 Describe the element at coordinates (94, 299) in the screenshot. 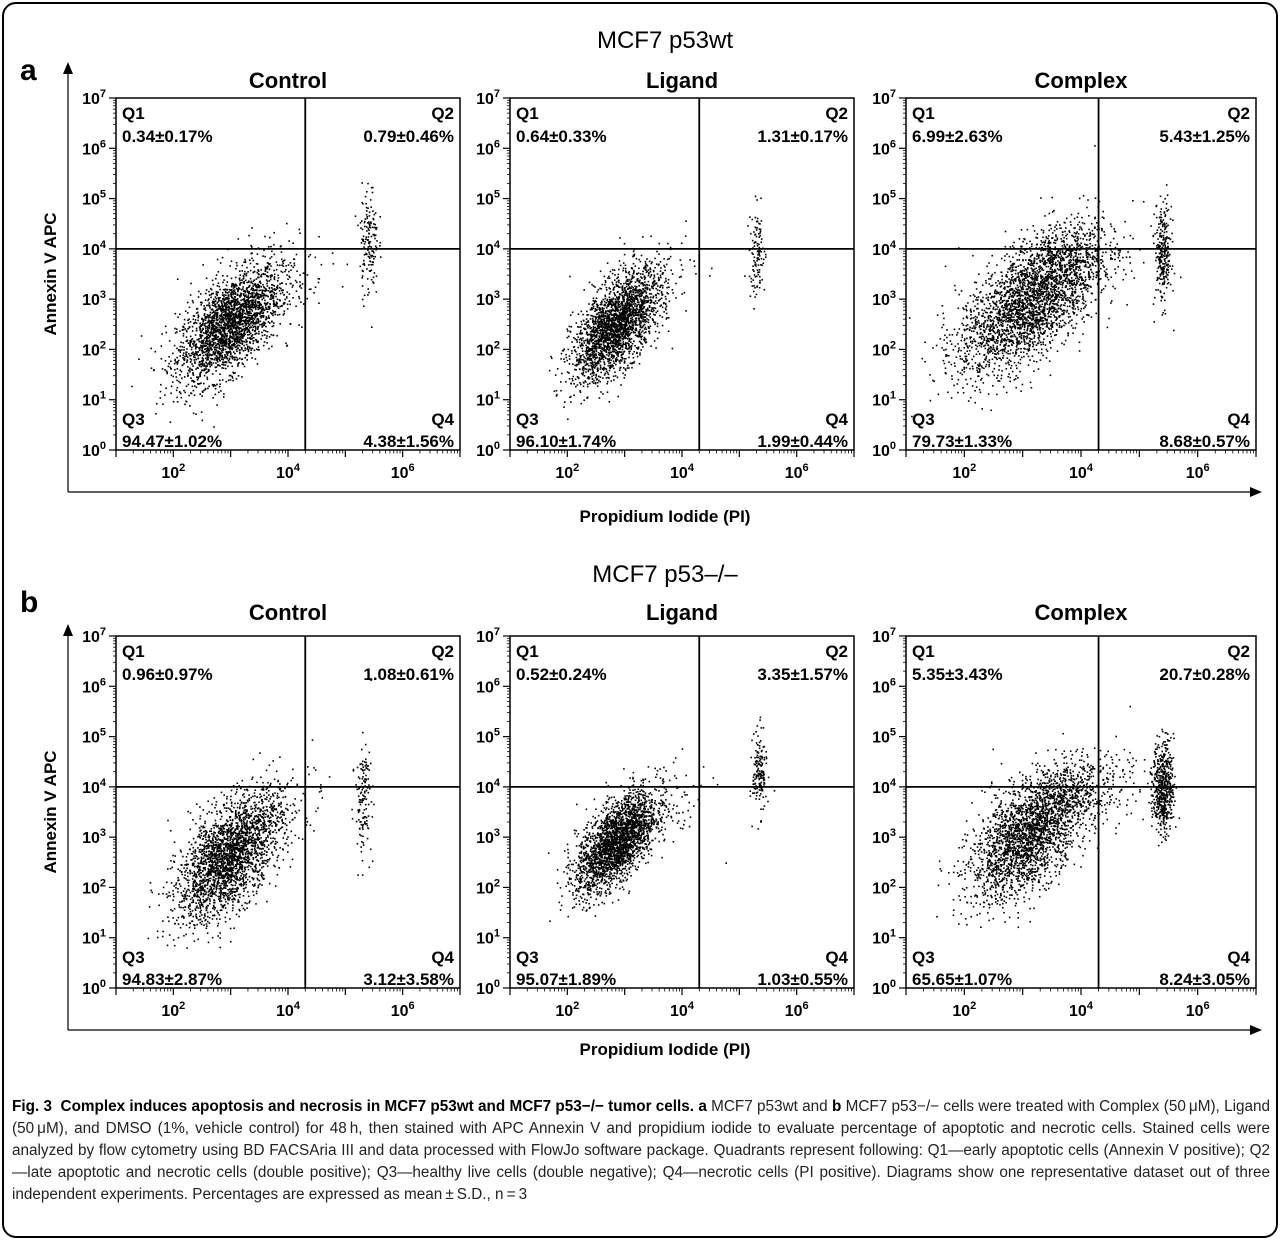

I see `y-tick-label: 103` at that location.